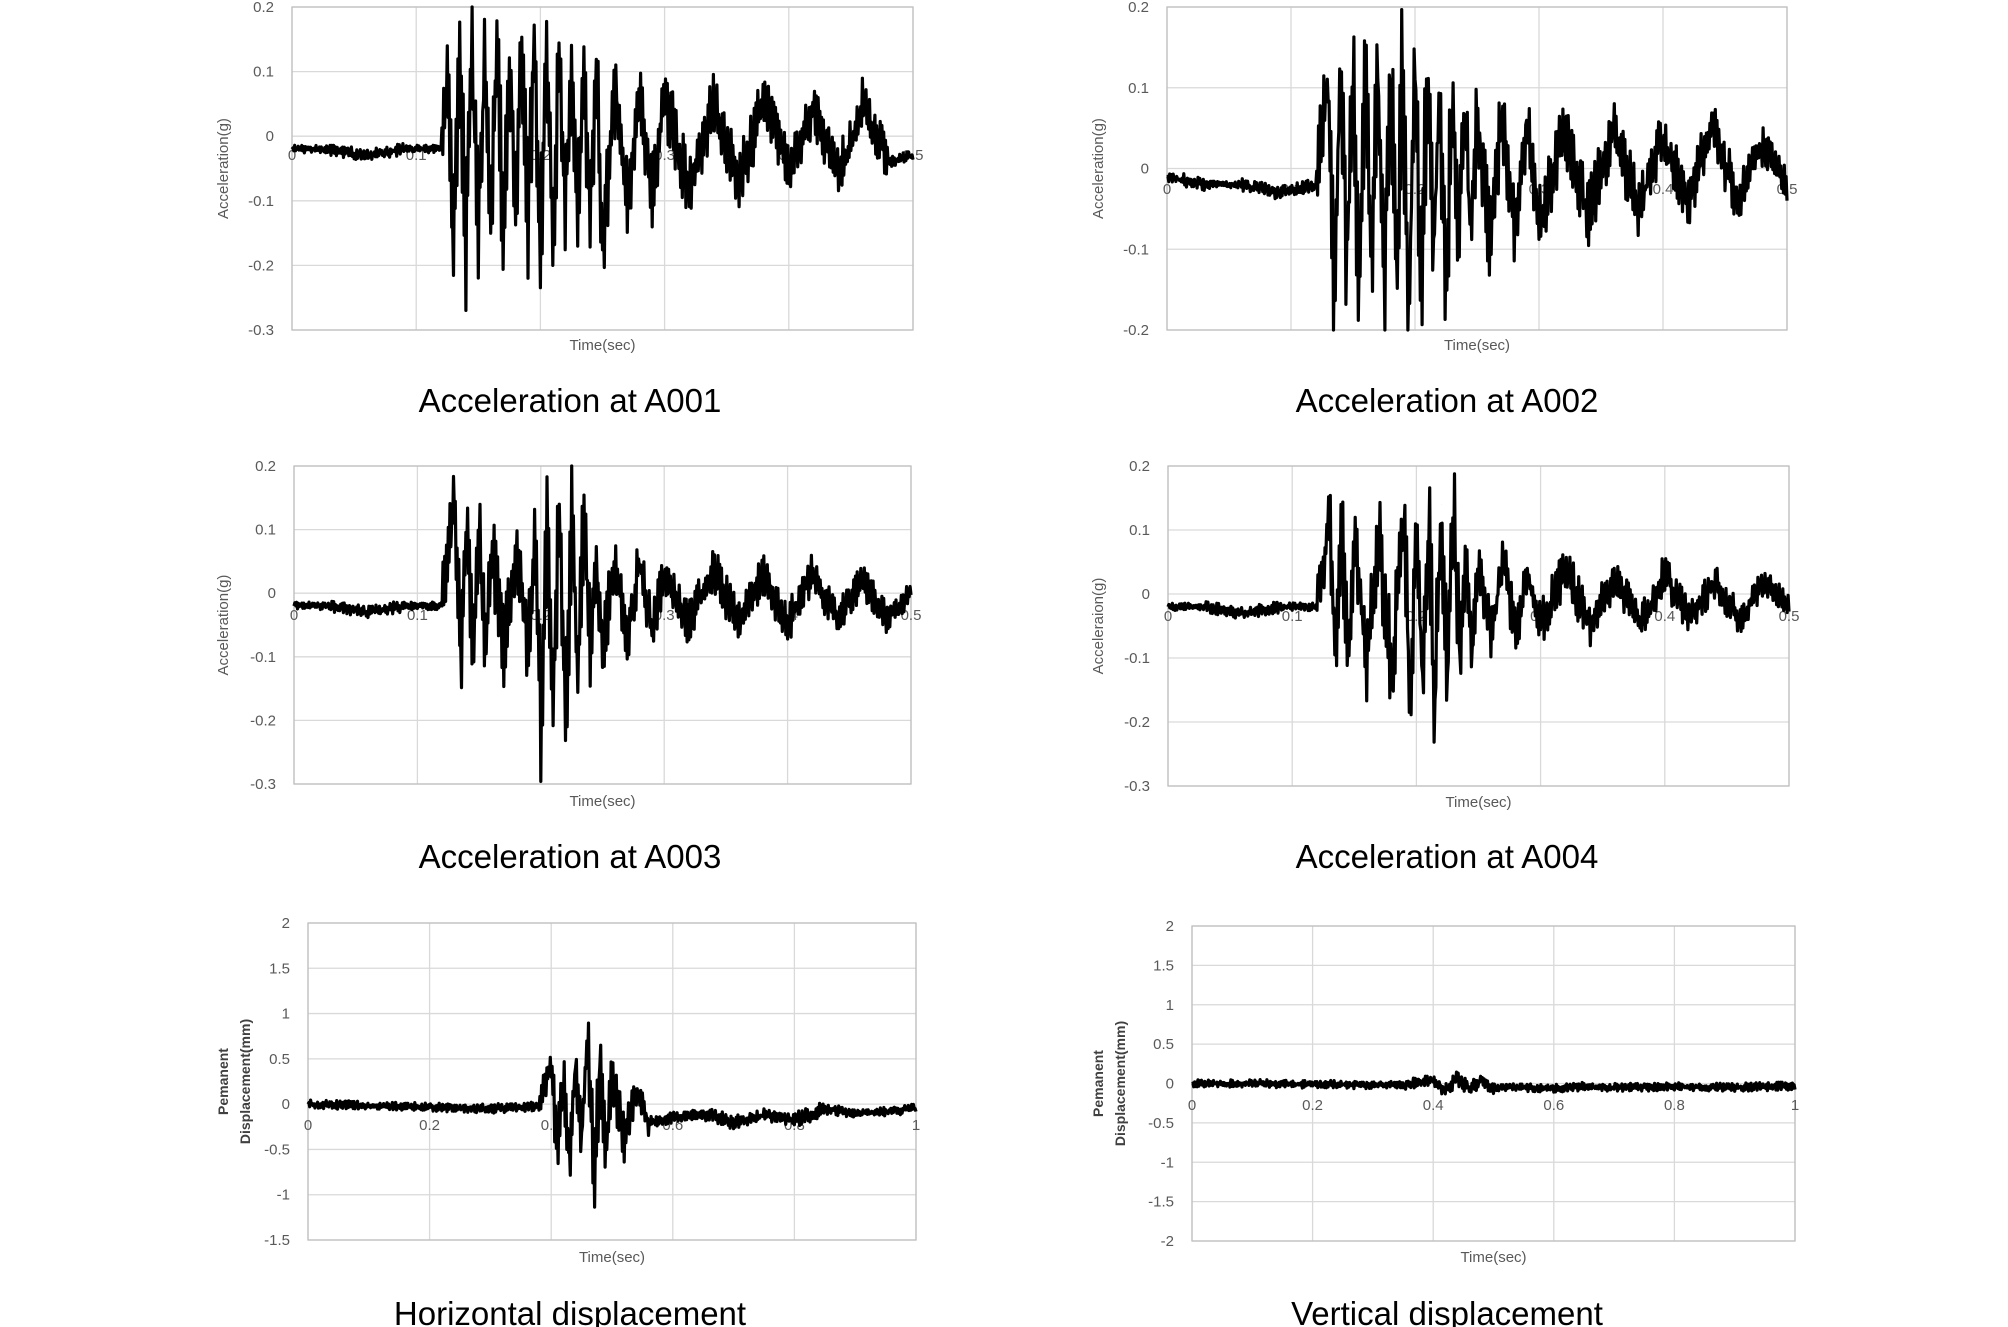 This screenshot has width=2008, height=1327. I want to click on chart-caption: Acceleration at A002, so click(1447, 400).